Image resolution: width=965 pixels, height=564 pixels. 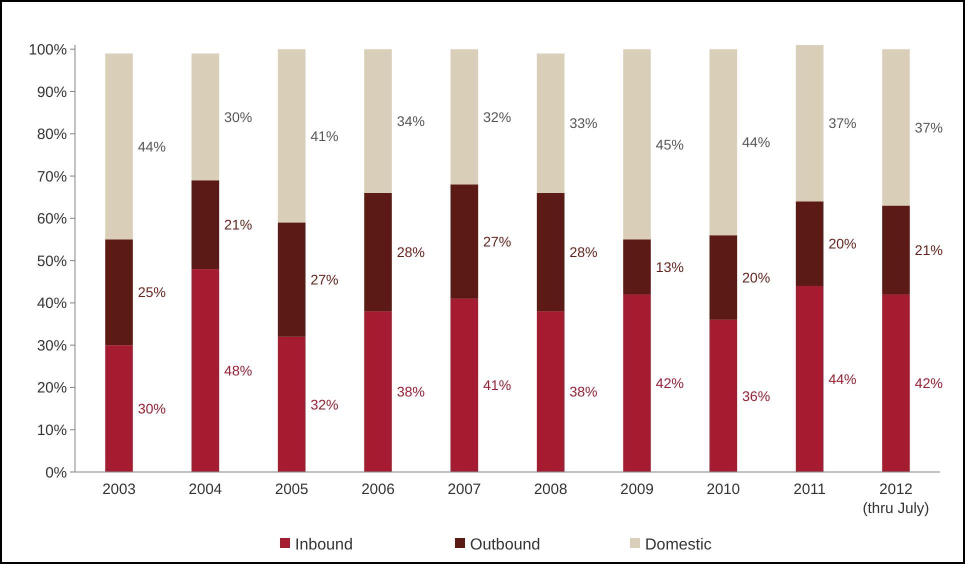 I want to click on legend-label: Inbound, so click(x=324, y=545).